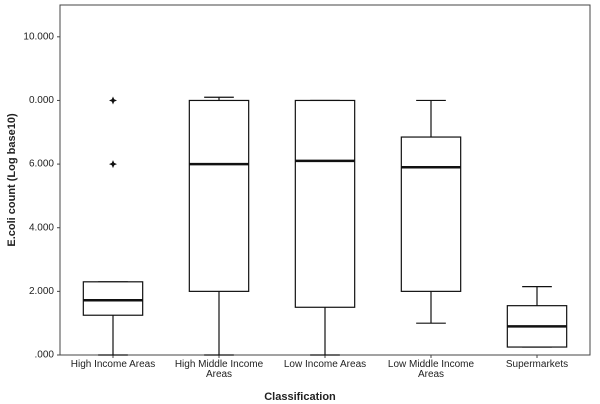 The image size is (600, 404). Describe the element at coordinates (113, 364) in the screenshot. I see `x-tick-label: High Income Areas` at that location.